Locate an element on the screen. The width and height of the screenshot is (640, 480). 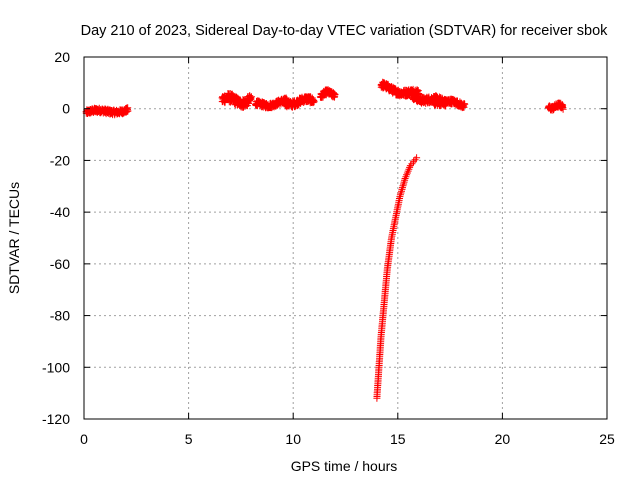
y-tick-label: -60 is located at coordinates (60, 264).